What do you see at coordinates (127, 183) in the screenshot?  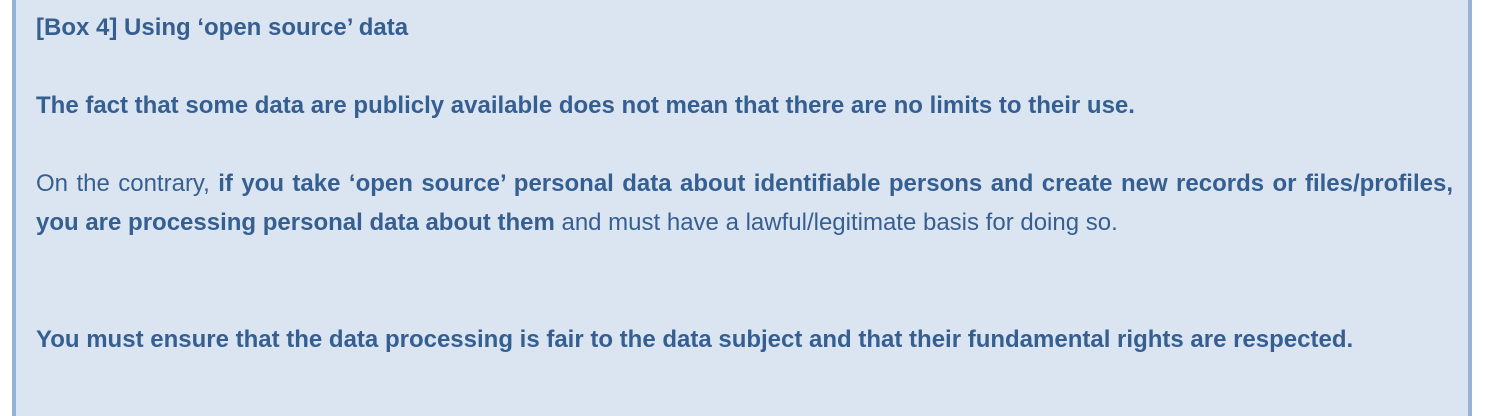 I see `paragraph-intro: On the contrary,` at bounding box center [127, 183].